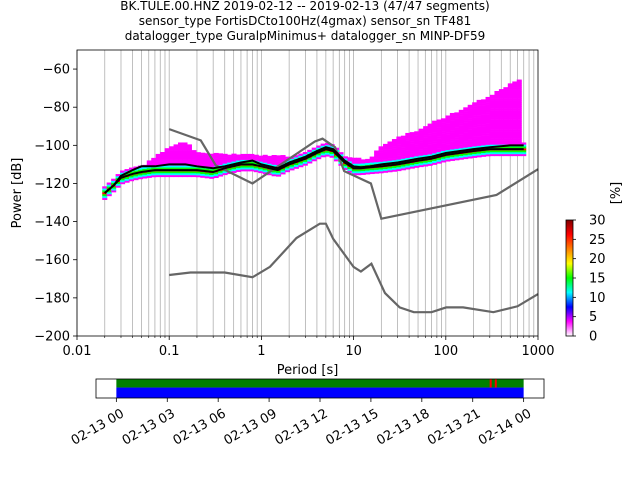  Describe the element at coordinates (353, 351) in the screenshot. I see `x-tick-label: 10` at that location.